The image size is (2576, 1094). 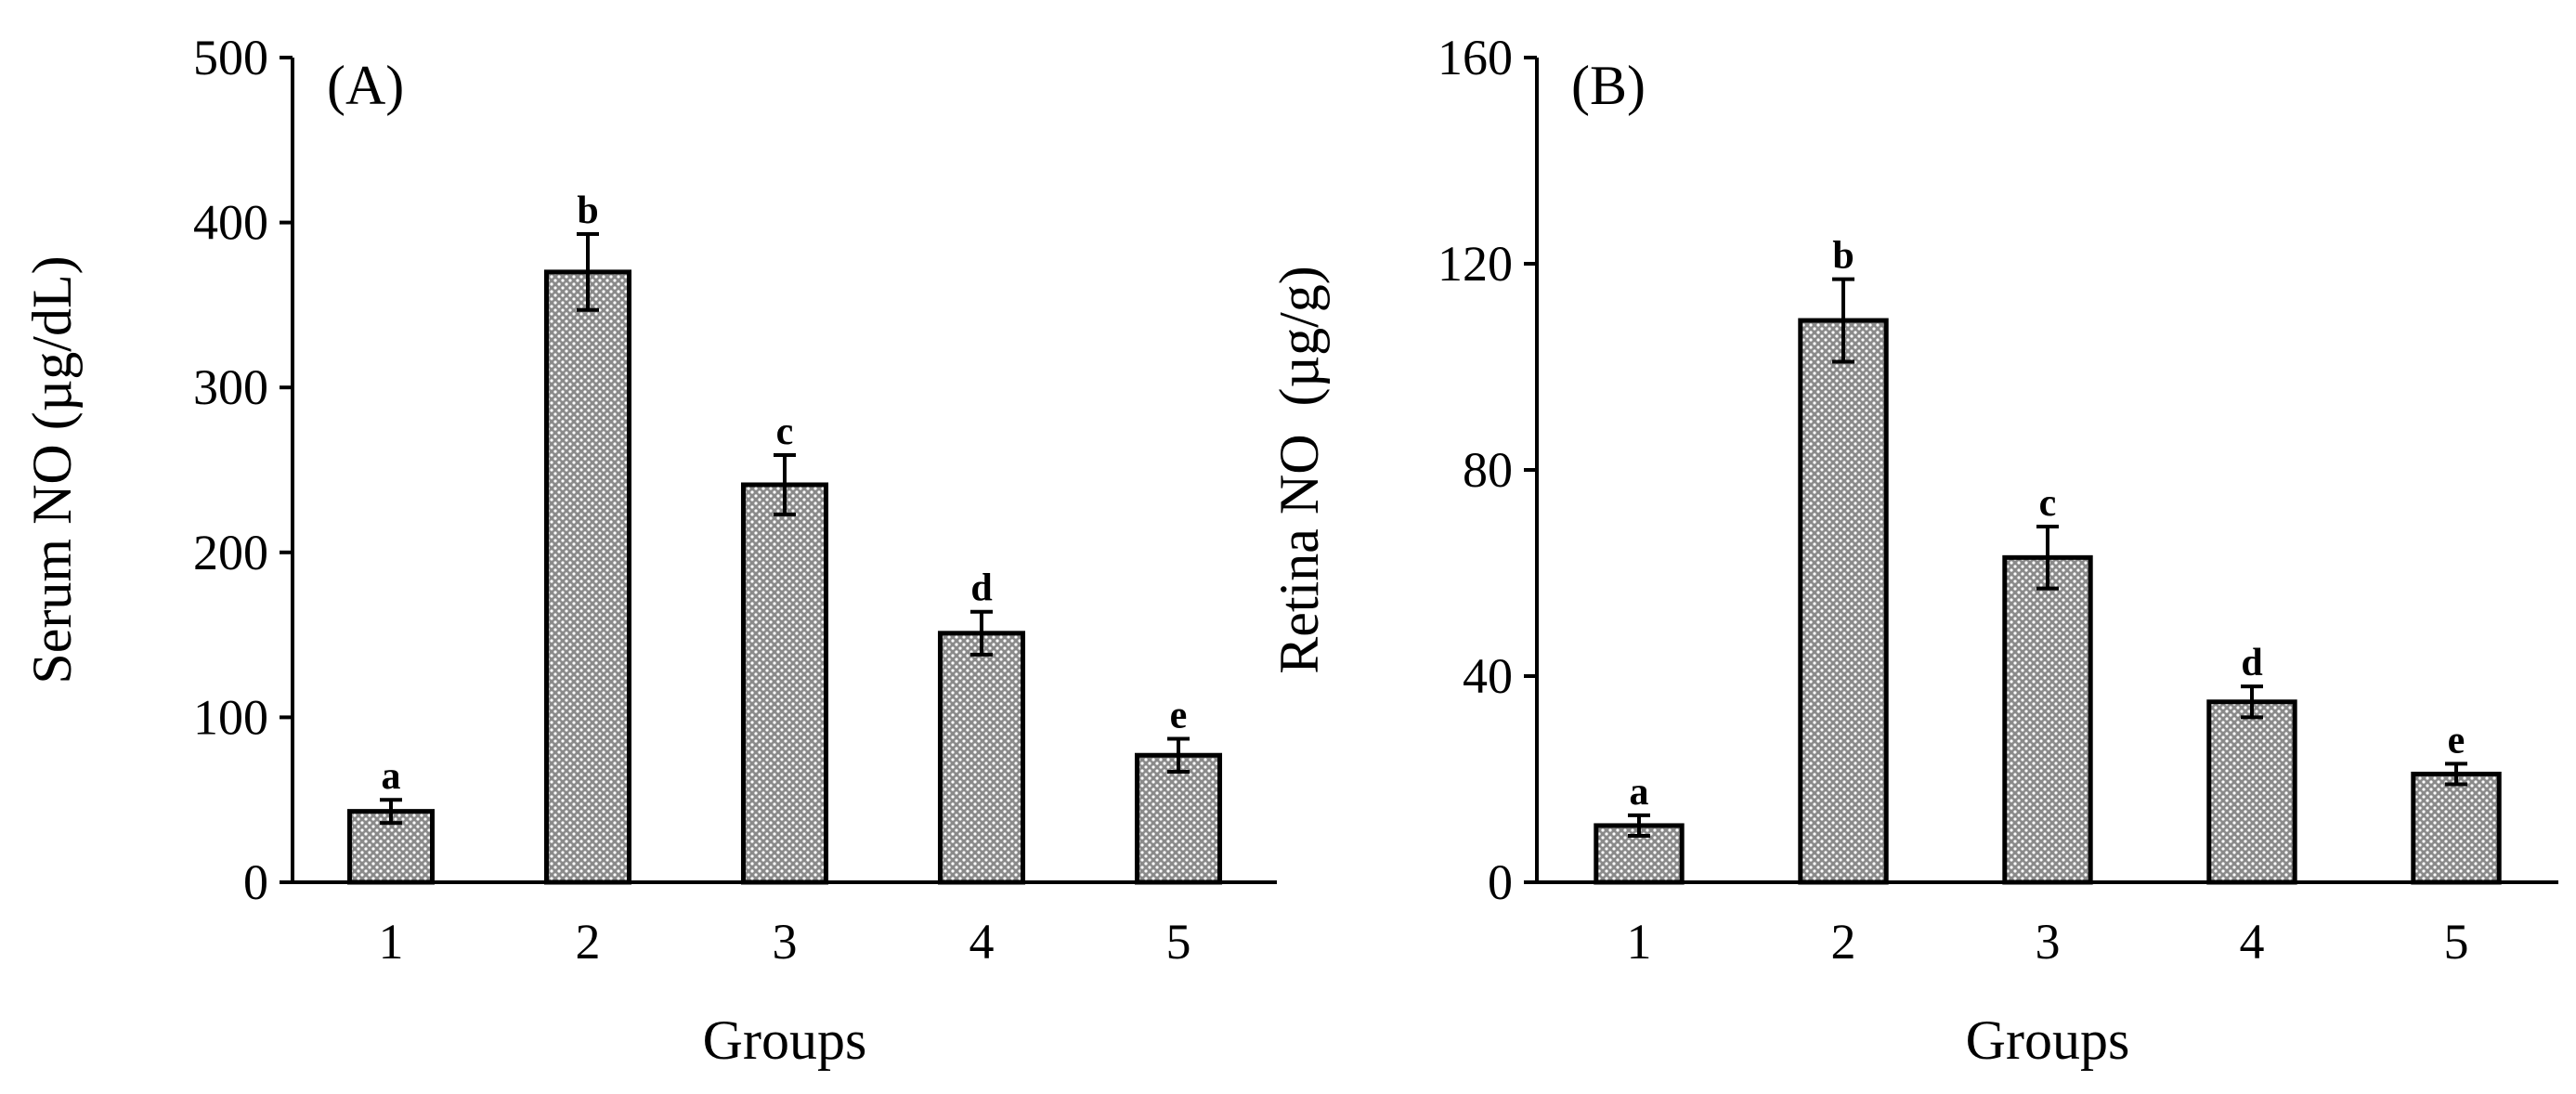 I want to click on y-tick-label: 40, so click(x=1488, y=676).